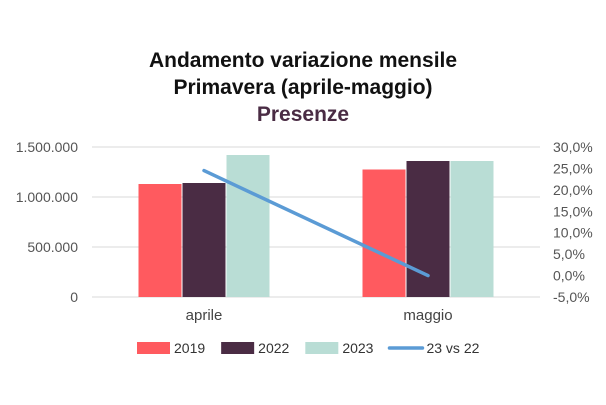 Image resolution: width=606 pixels, height=405 pixels. Describe the element at coordinates (452, 348) in the screenshot. I see `legend-label: 23 vs 22` at that location.